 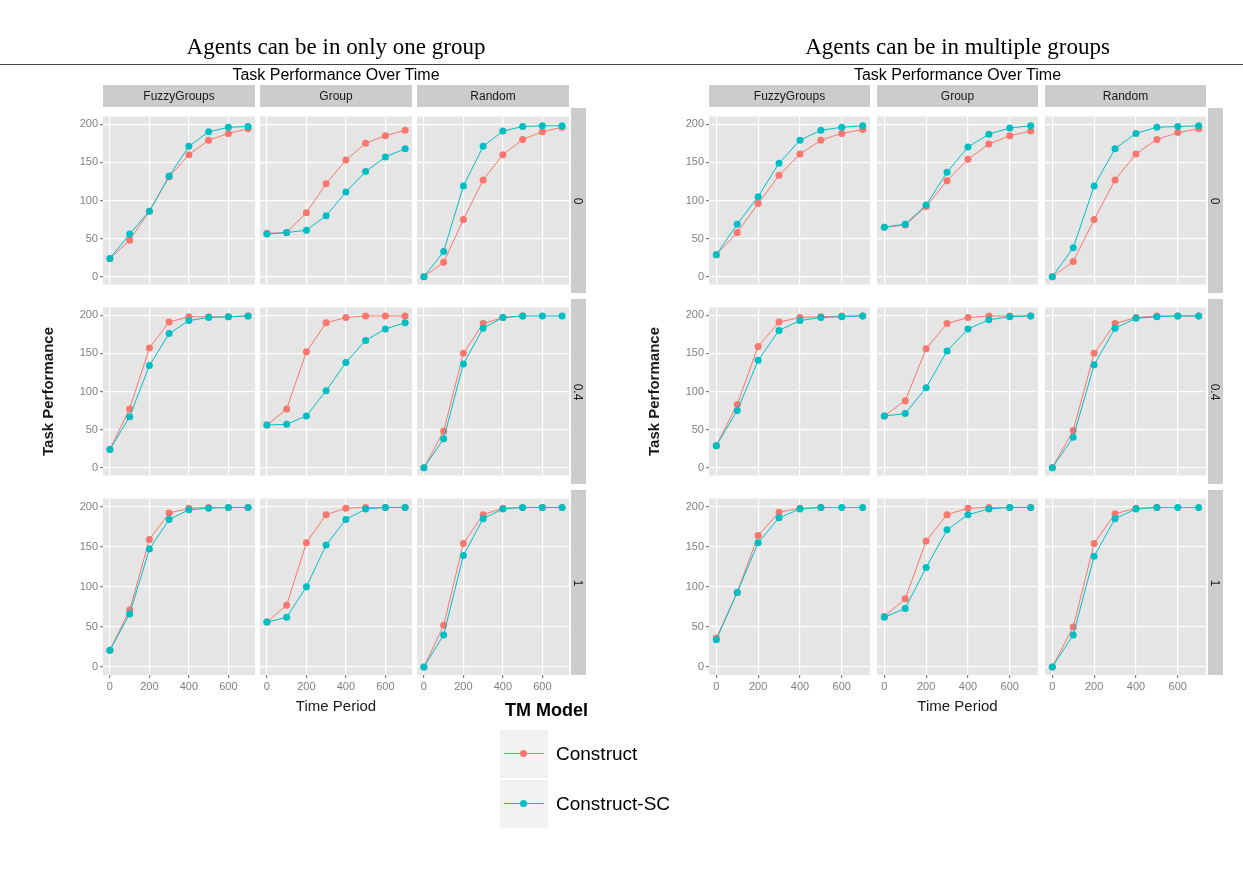 What do you see at coordinates (336, 96) in the screenshot?
I see `chart-title: Group` at bounding box center [336, 96].